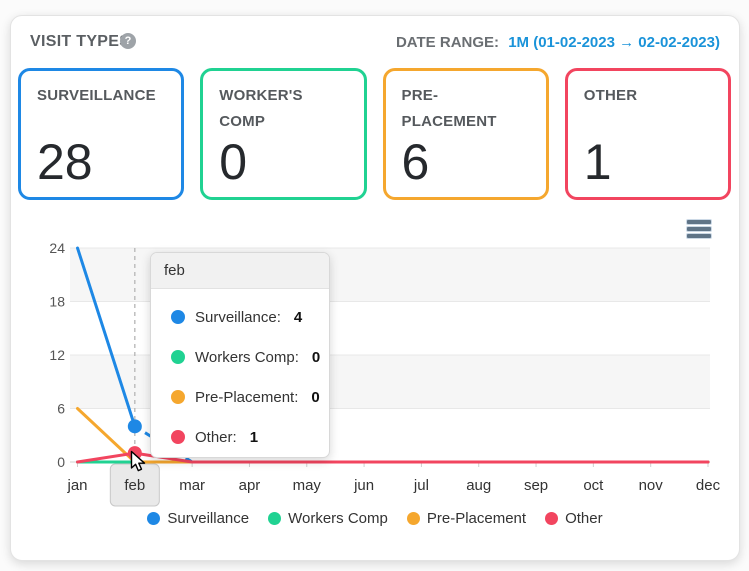  What do you see at coordinates (250, 485) in the screenshot?
I see `x-axis-label: apr` at bounding box center [250, 485].